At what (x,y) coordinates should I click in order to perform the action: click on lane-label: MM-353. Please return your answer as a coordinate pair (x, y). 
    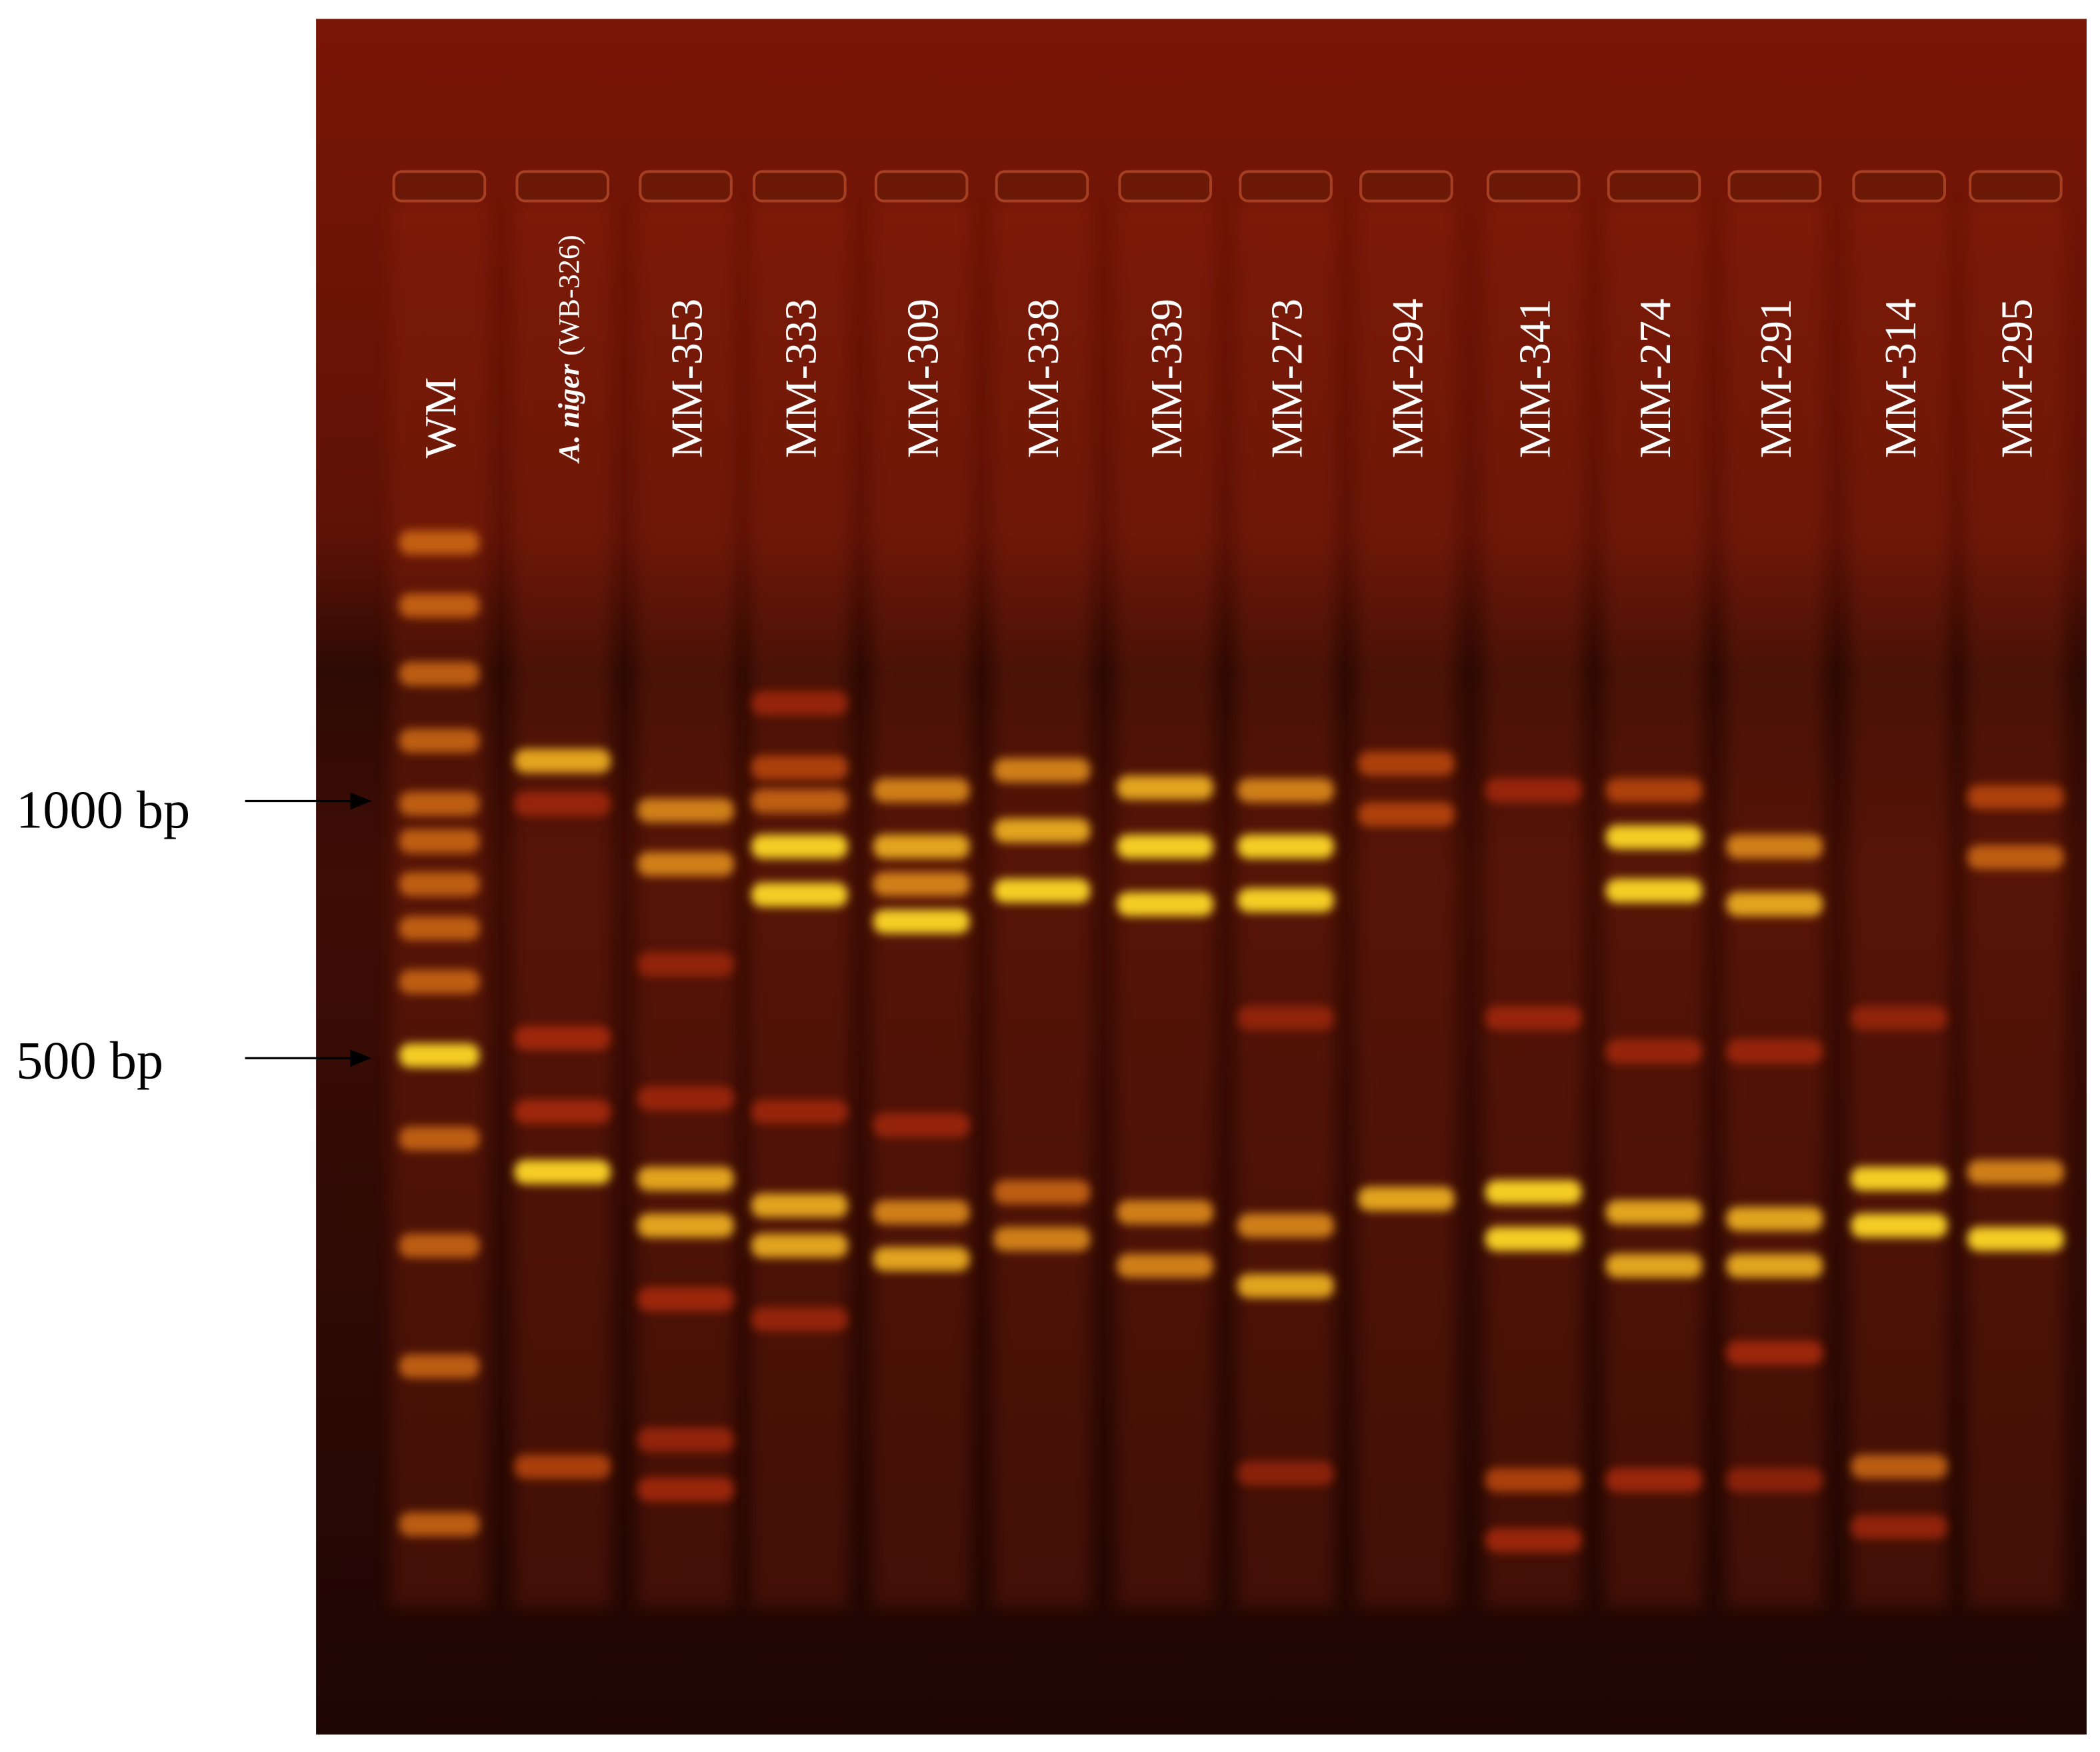
    Looking at the image, I should click on (687, 378).